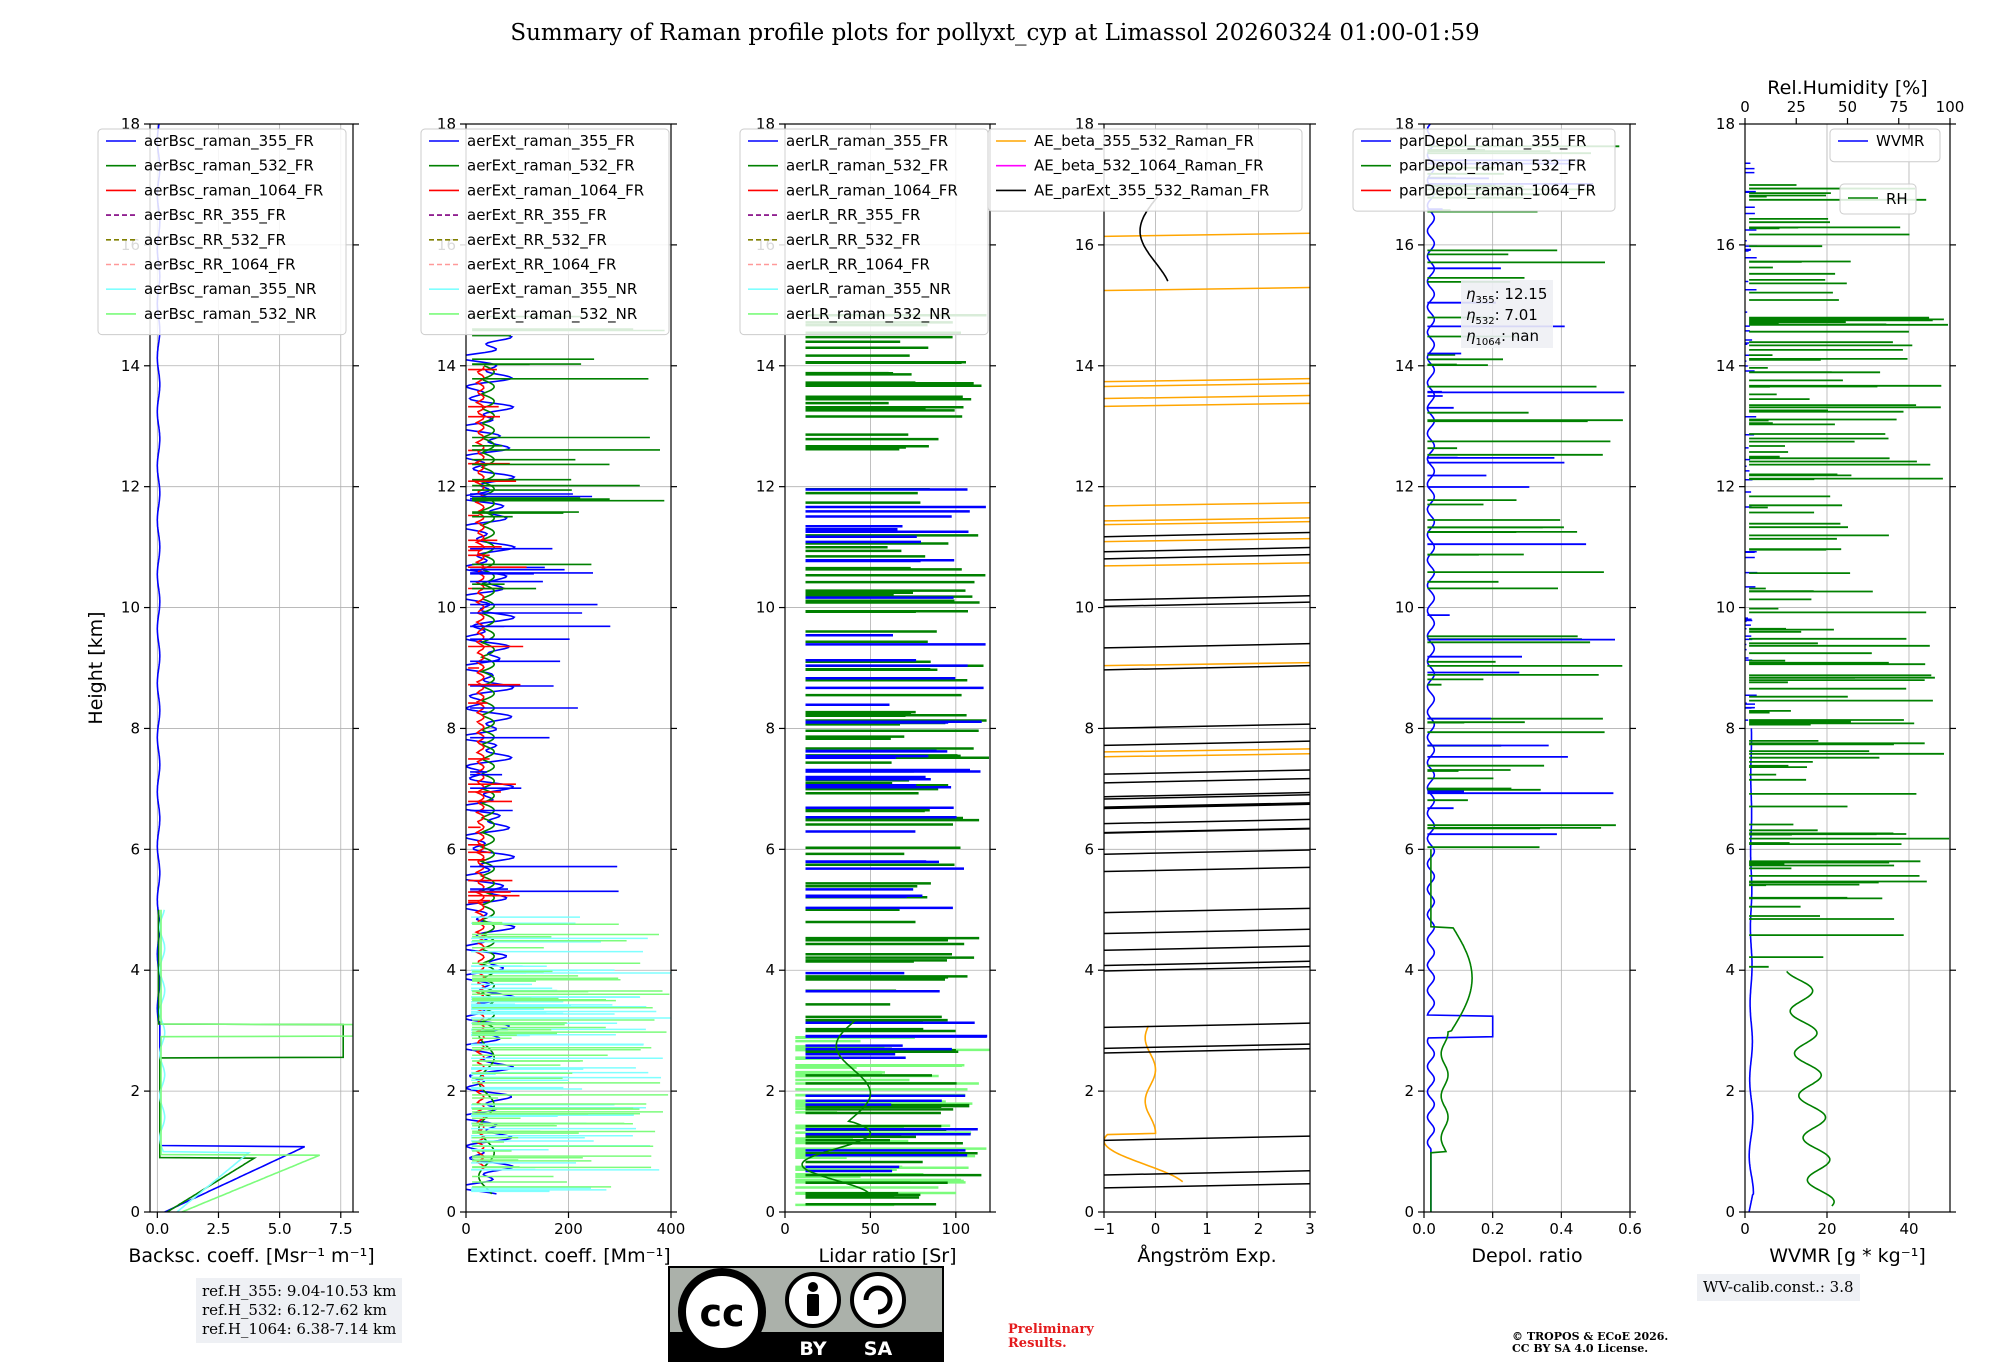 The image size is (2000, 1362). Describe the element at coordinates (294, 1310) in the screenshot. I see `refh-532: ref.H_532: 6.12-7.62 km` at that location.